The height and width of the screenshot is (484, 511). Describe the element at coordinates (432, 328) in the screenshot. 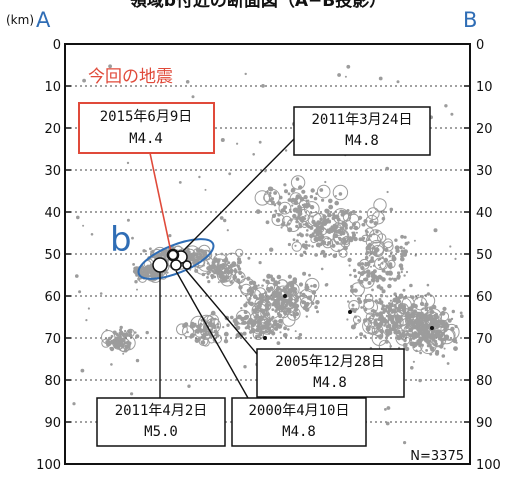

I see `hypocenter-point-dark` at that location.